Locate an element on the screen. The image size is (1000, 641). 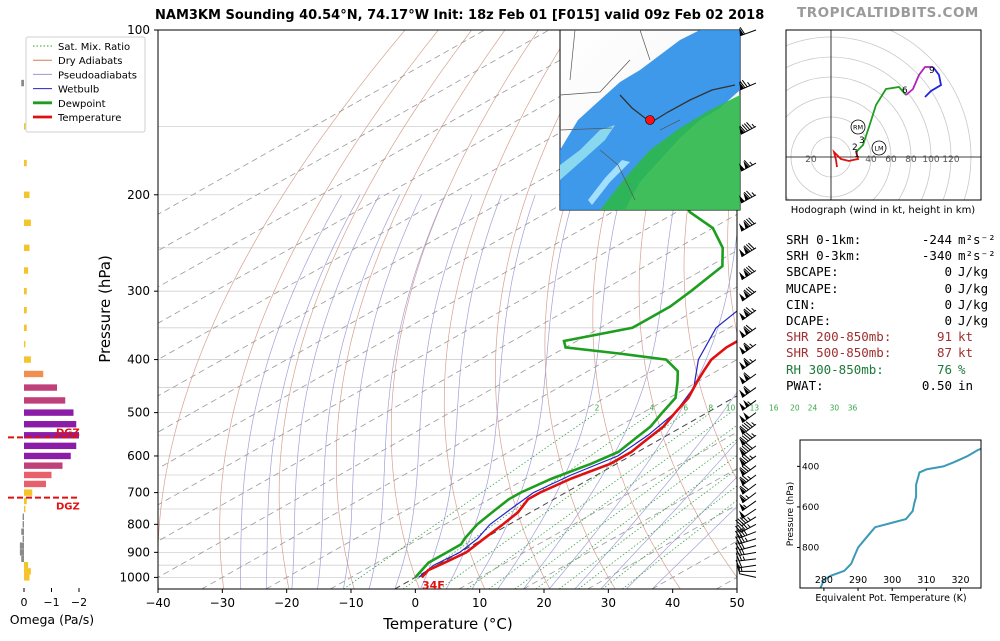
stat-unit: kt is located at coordinates (965, 353).